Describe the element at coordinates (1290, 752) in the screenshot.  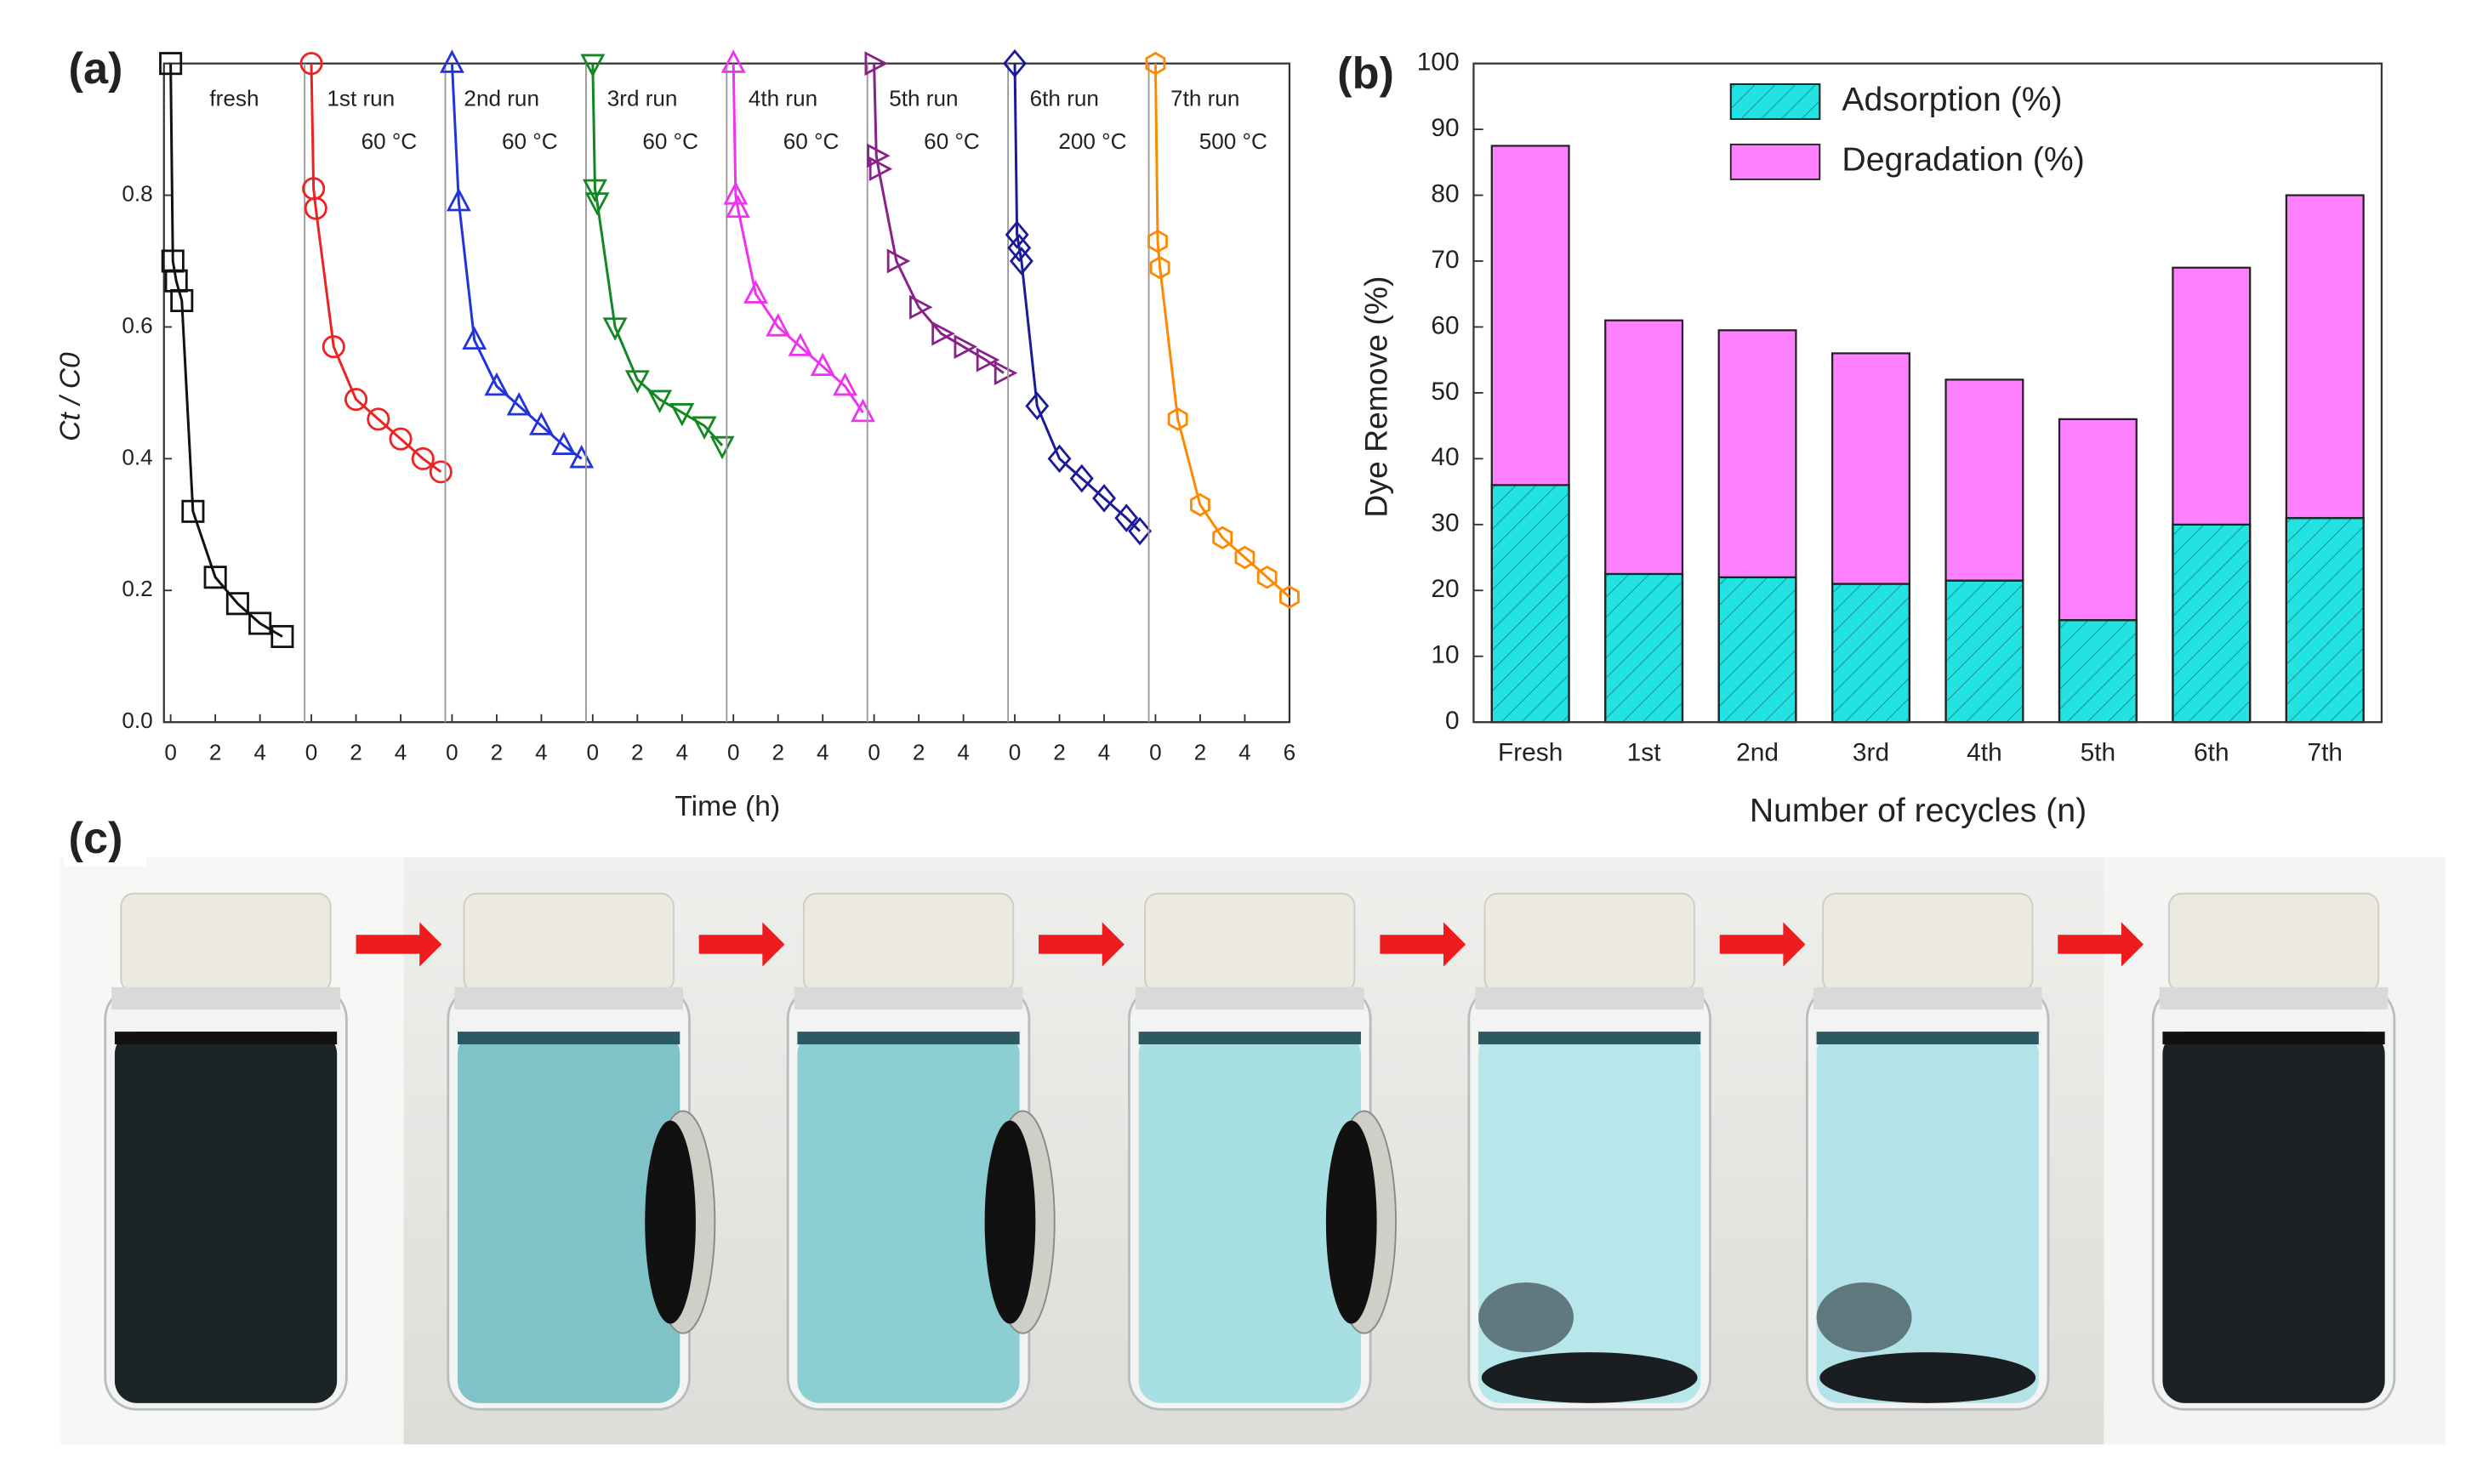
I see `x-tick-label: 6` at that location.